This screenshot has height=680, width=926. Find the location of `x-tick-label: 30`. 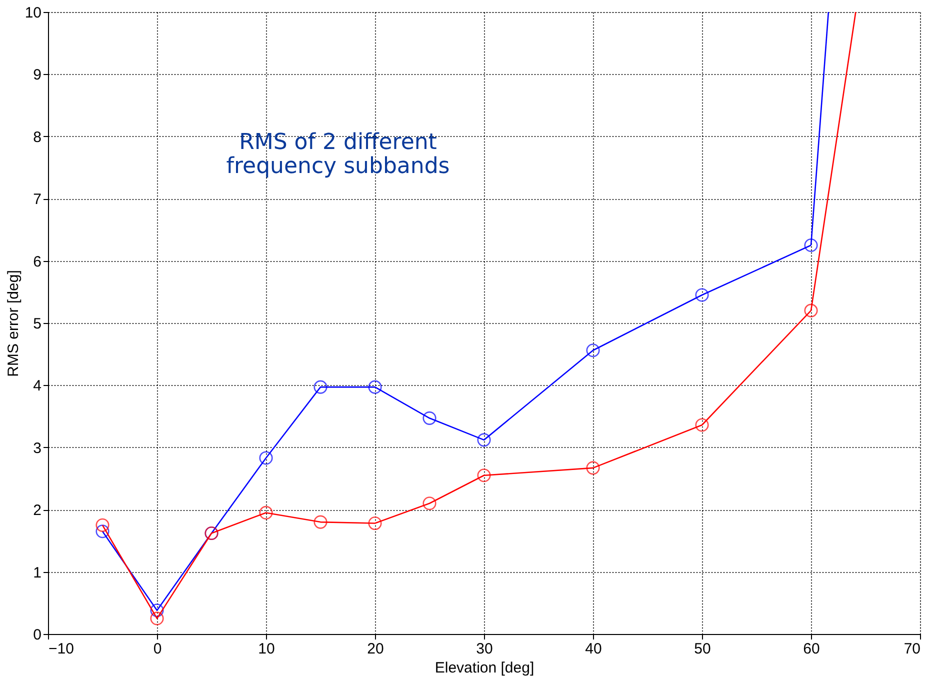

x-tick-label: 30 is located at coordinates (484, 649).